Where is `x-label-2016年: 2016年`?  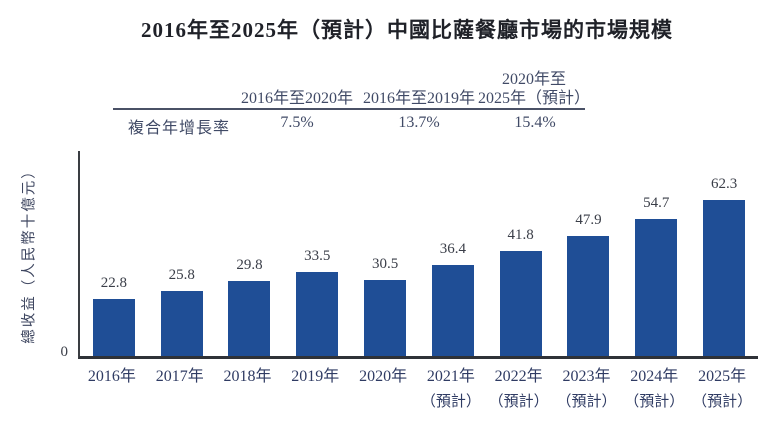
x-label-2016年: 2016年 is located at coordinates (112, 386).